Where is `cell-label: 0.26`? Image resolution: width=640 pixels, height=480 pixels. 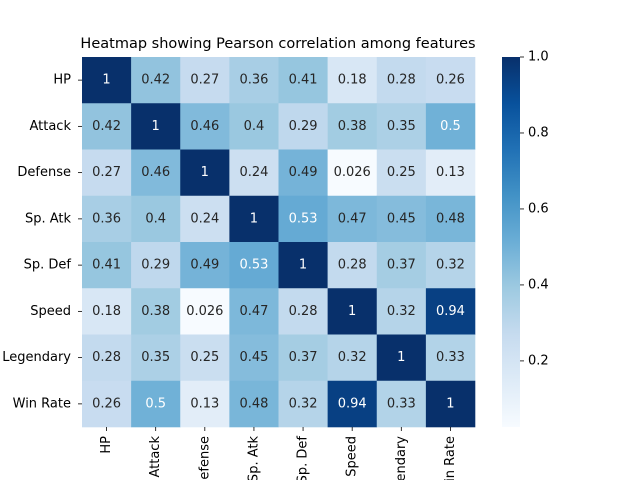
cell-label: 0.26 is located at coordinates (450, 80).